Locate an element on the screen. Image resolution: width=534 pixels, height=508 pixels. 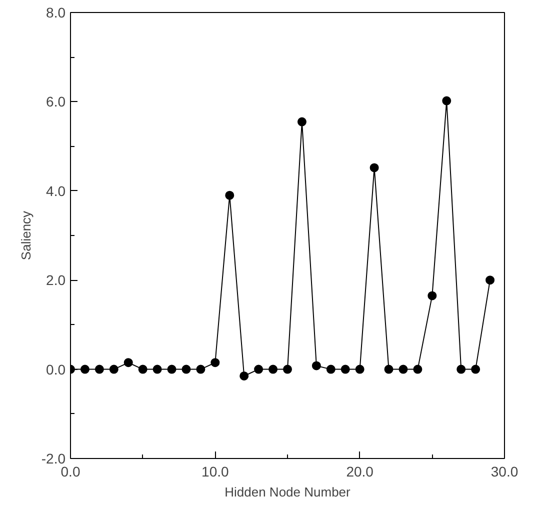
y-tick-label: 8.0 is located at coordinates (56, 12).